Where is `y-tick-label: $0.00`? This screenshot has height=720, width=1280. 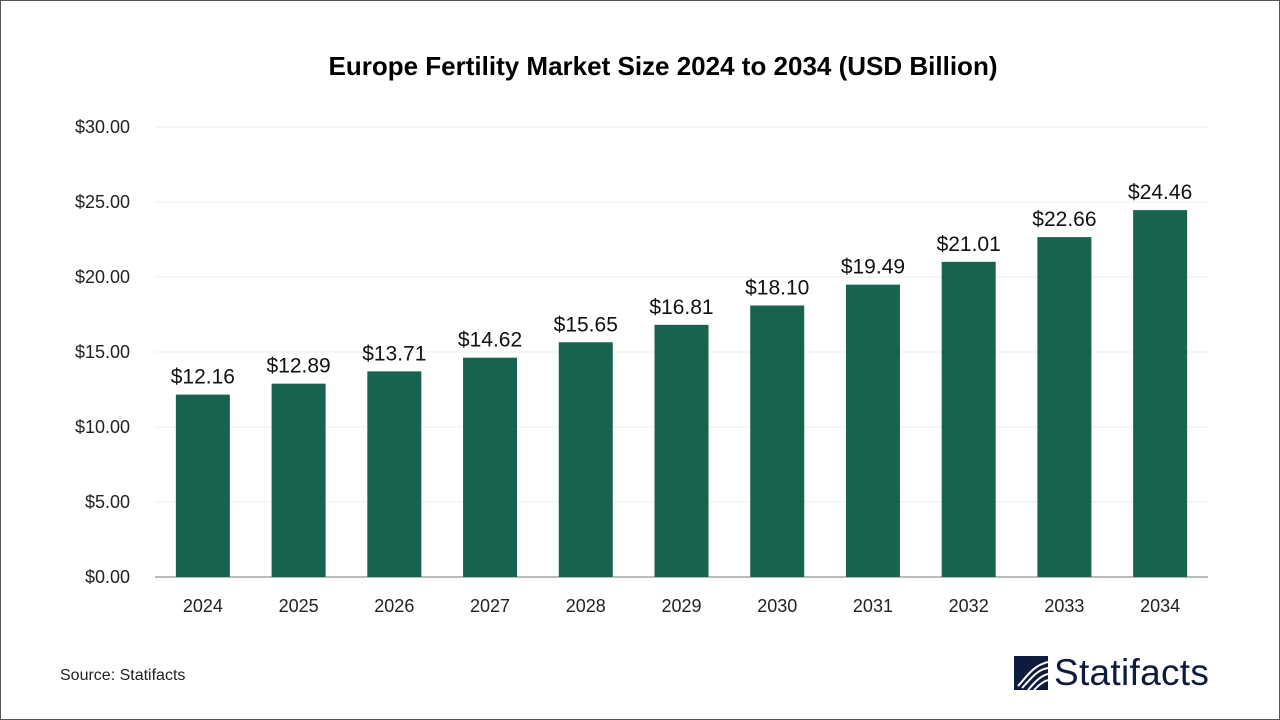
y-tick-label: $0.00 is located at coordinates (107, 577).